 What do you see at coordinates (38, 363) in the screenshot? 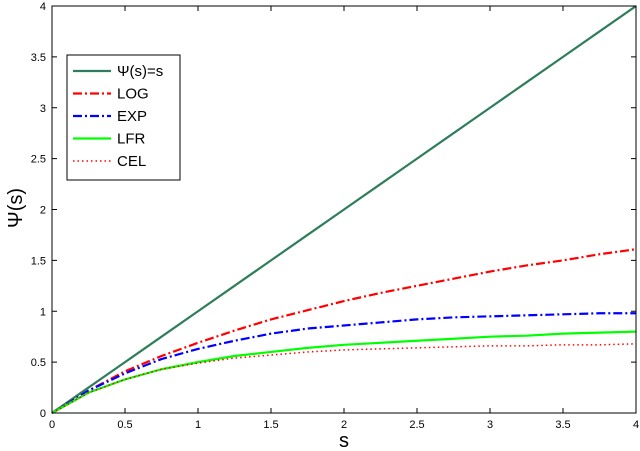
I see `y-tick-label: 0.5` at bounding box center [38, 363].